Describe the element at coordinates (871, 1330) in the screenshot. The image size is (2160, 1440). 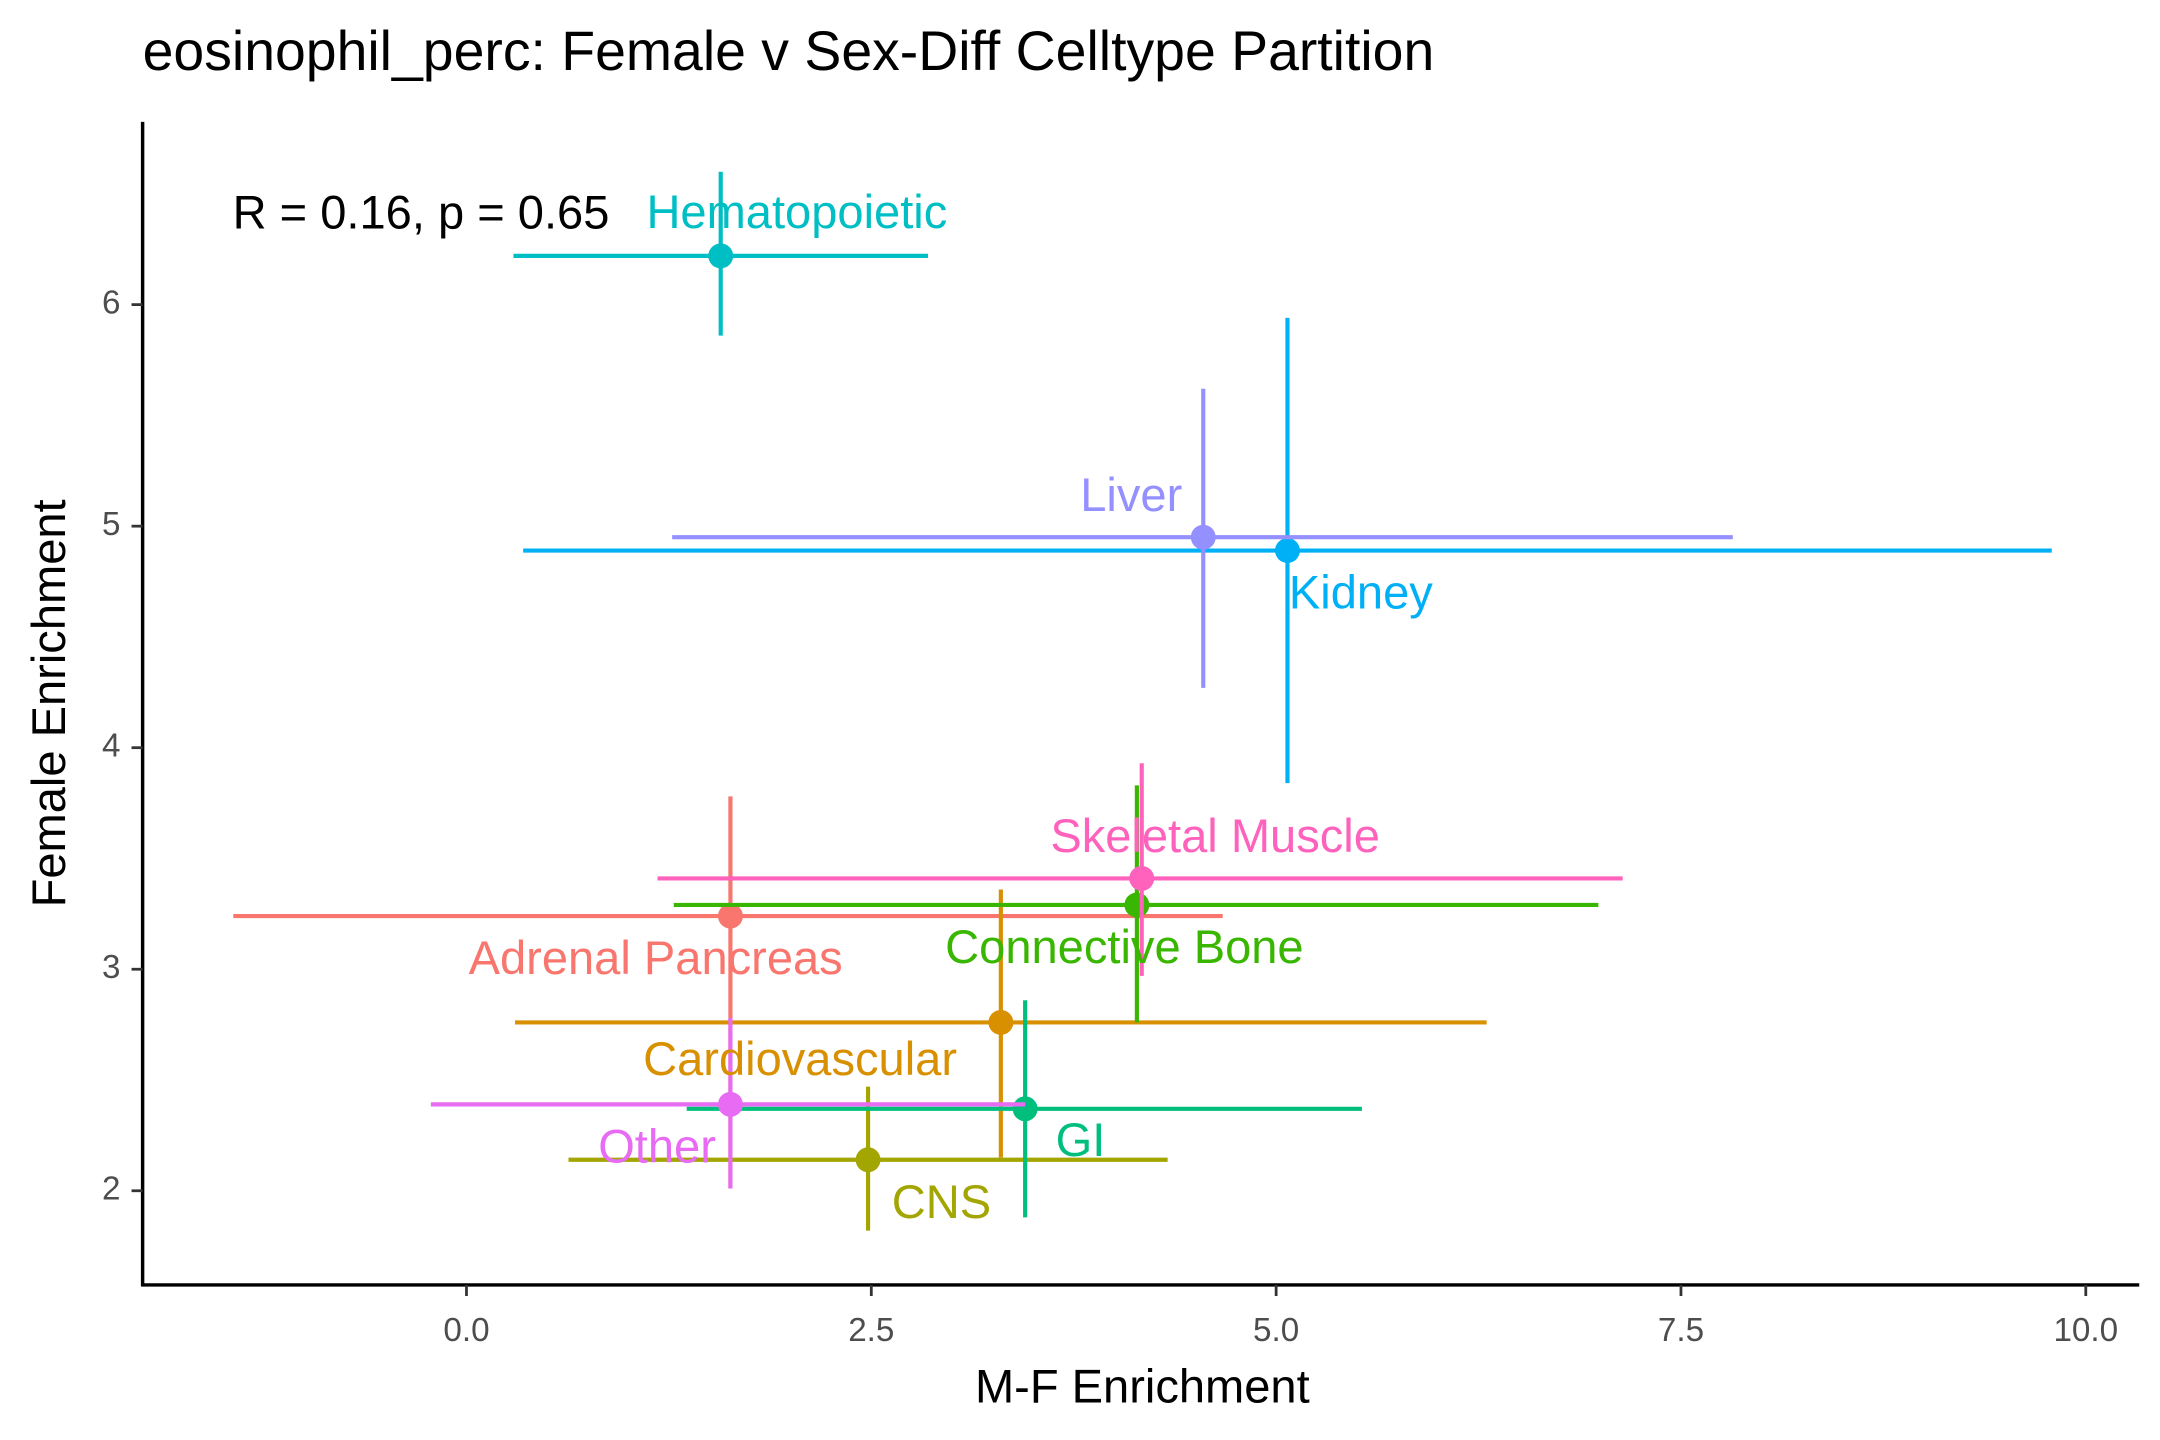
I see `x-tick-label: 2.5` at that location.